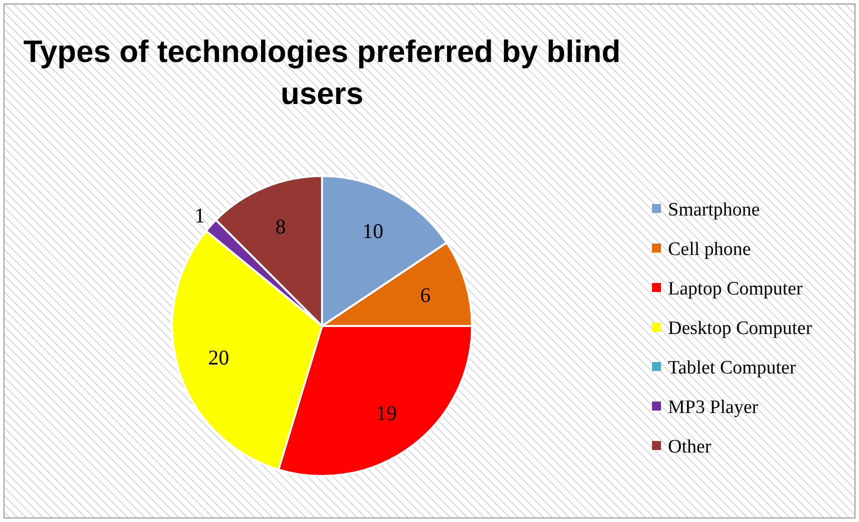 The height and width of the screenshot is (522, 859). What do you see at coordinates (199, 216) in the screenshot?
I see `data-label: 1` at bounding box center [199, 216].